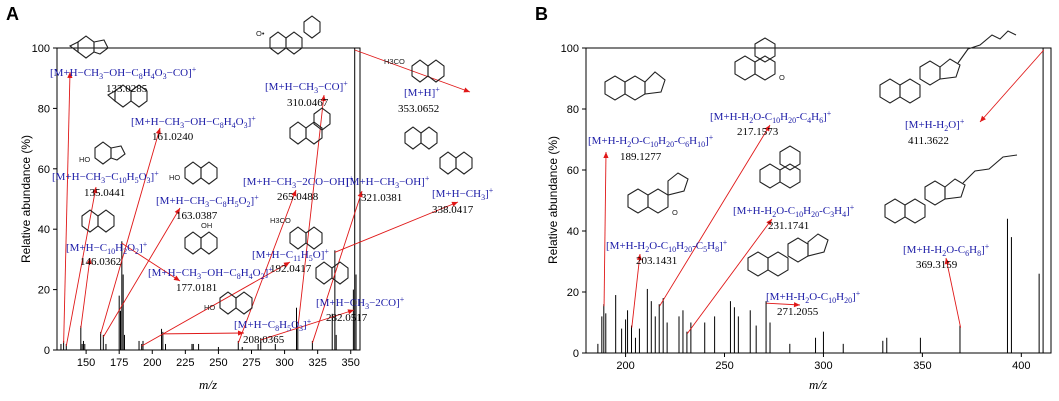  Describe the element at coordinates (174, 177) in the screenshot. I see `structure-ho-label-2: HO` at that location.